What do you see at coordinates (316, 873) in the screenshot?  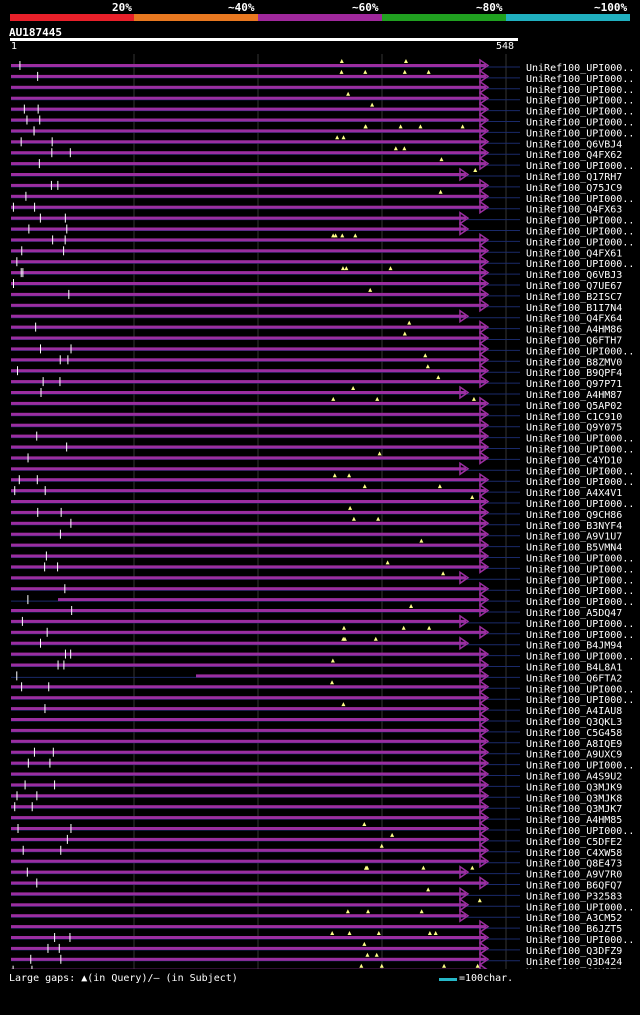 I see `hit-row: UniRef100_A9V7R0` at bounding box center [316, 873].